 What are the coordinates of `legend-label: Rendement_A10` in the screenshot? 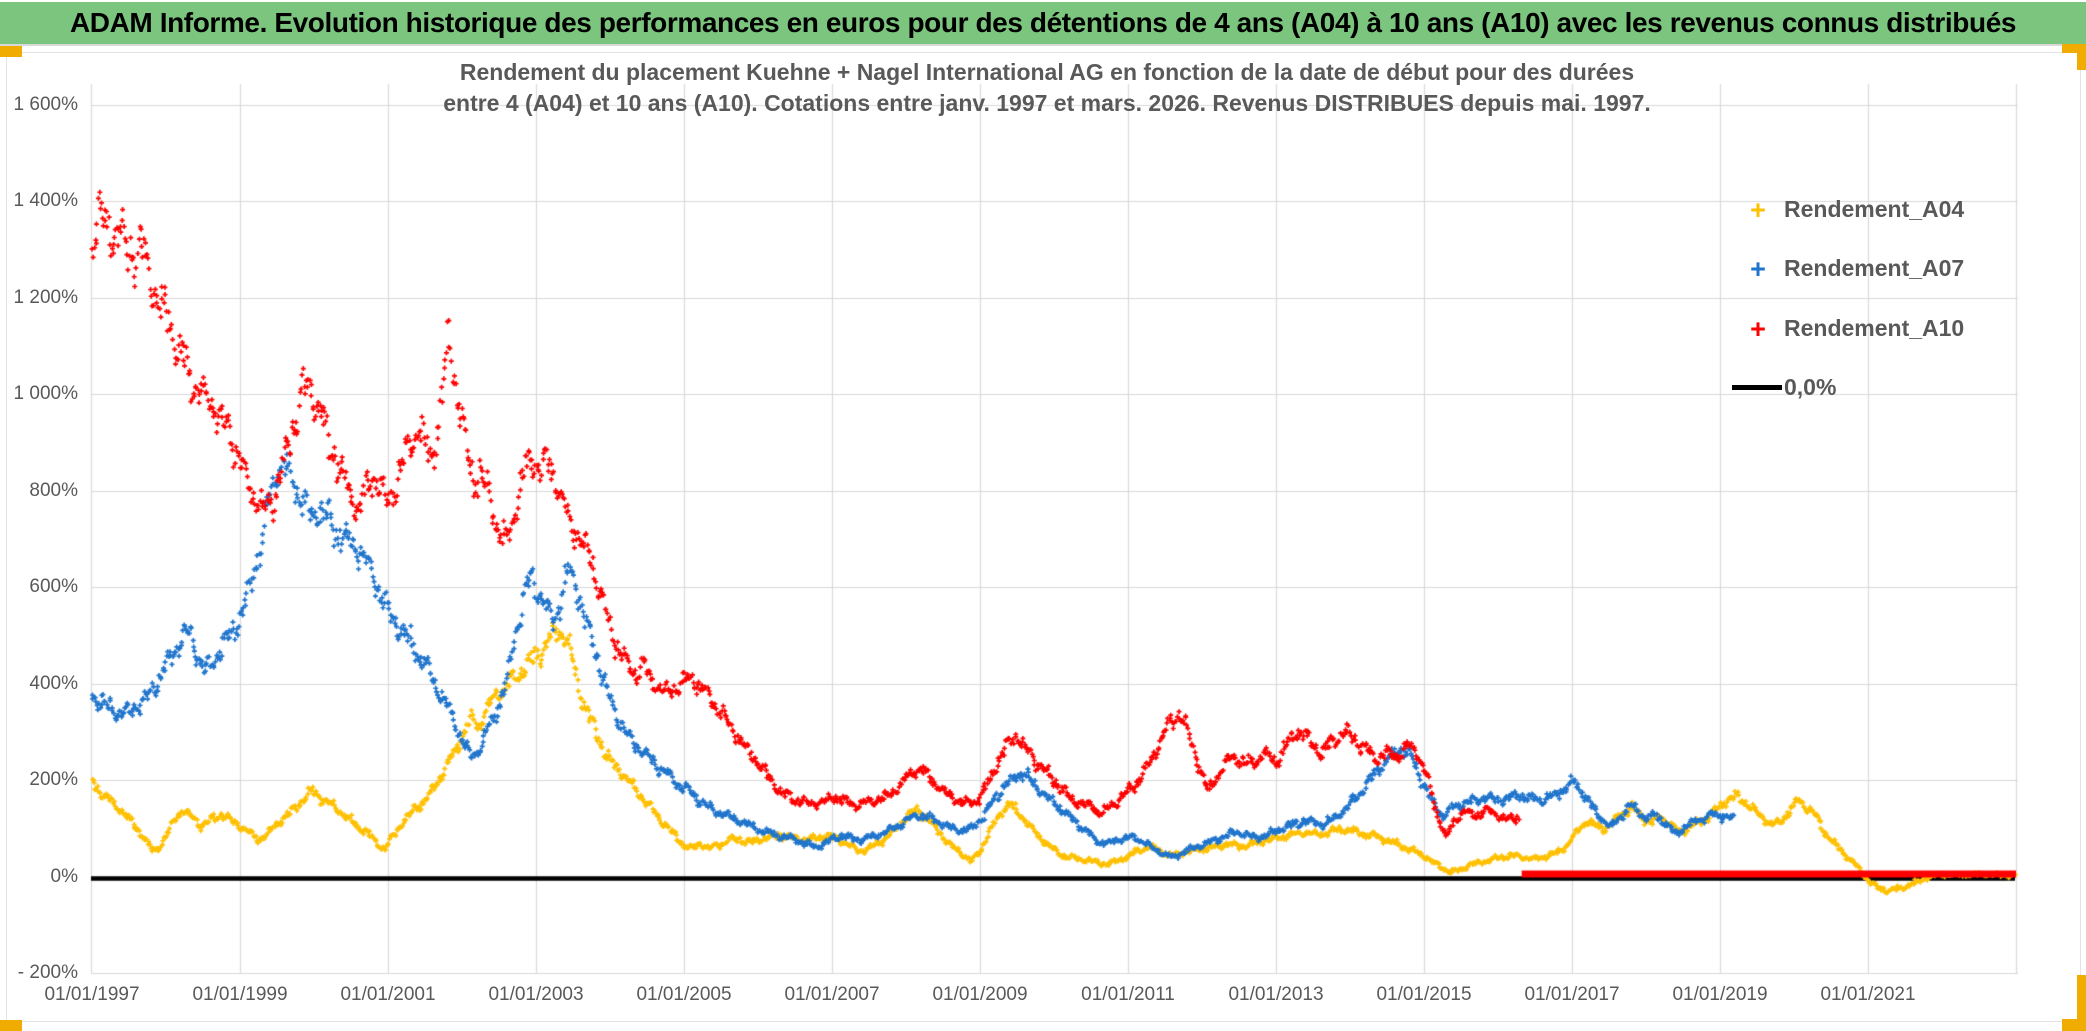 It's located at (1874, 328).